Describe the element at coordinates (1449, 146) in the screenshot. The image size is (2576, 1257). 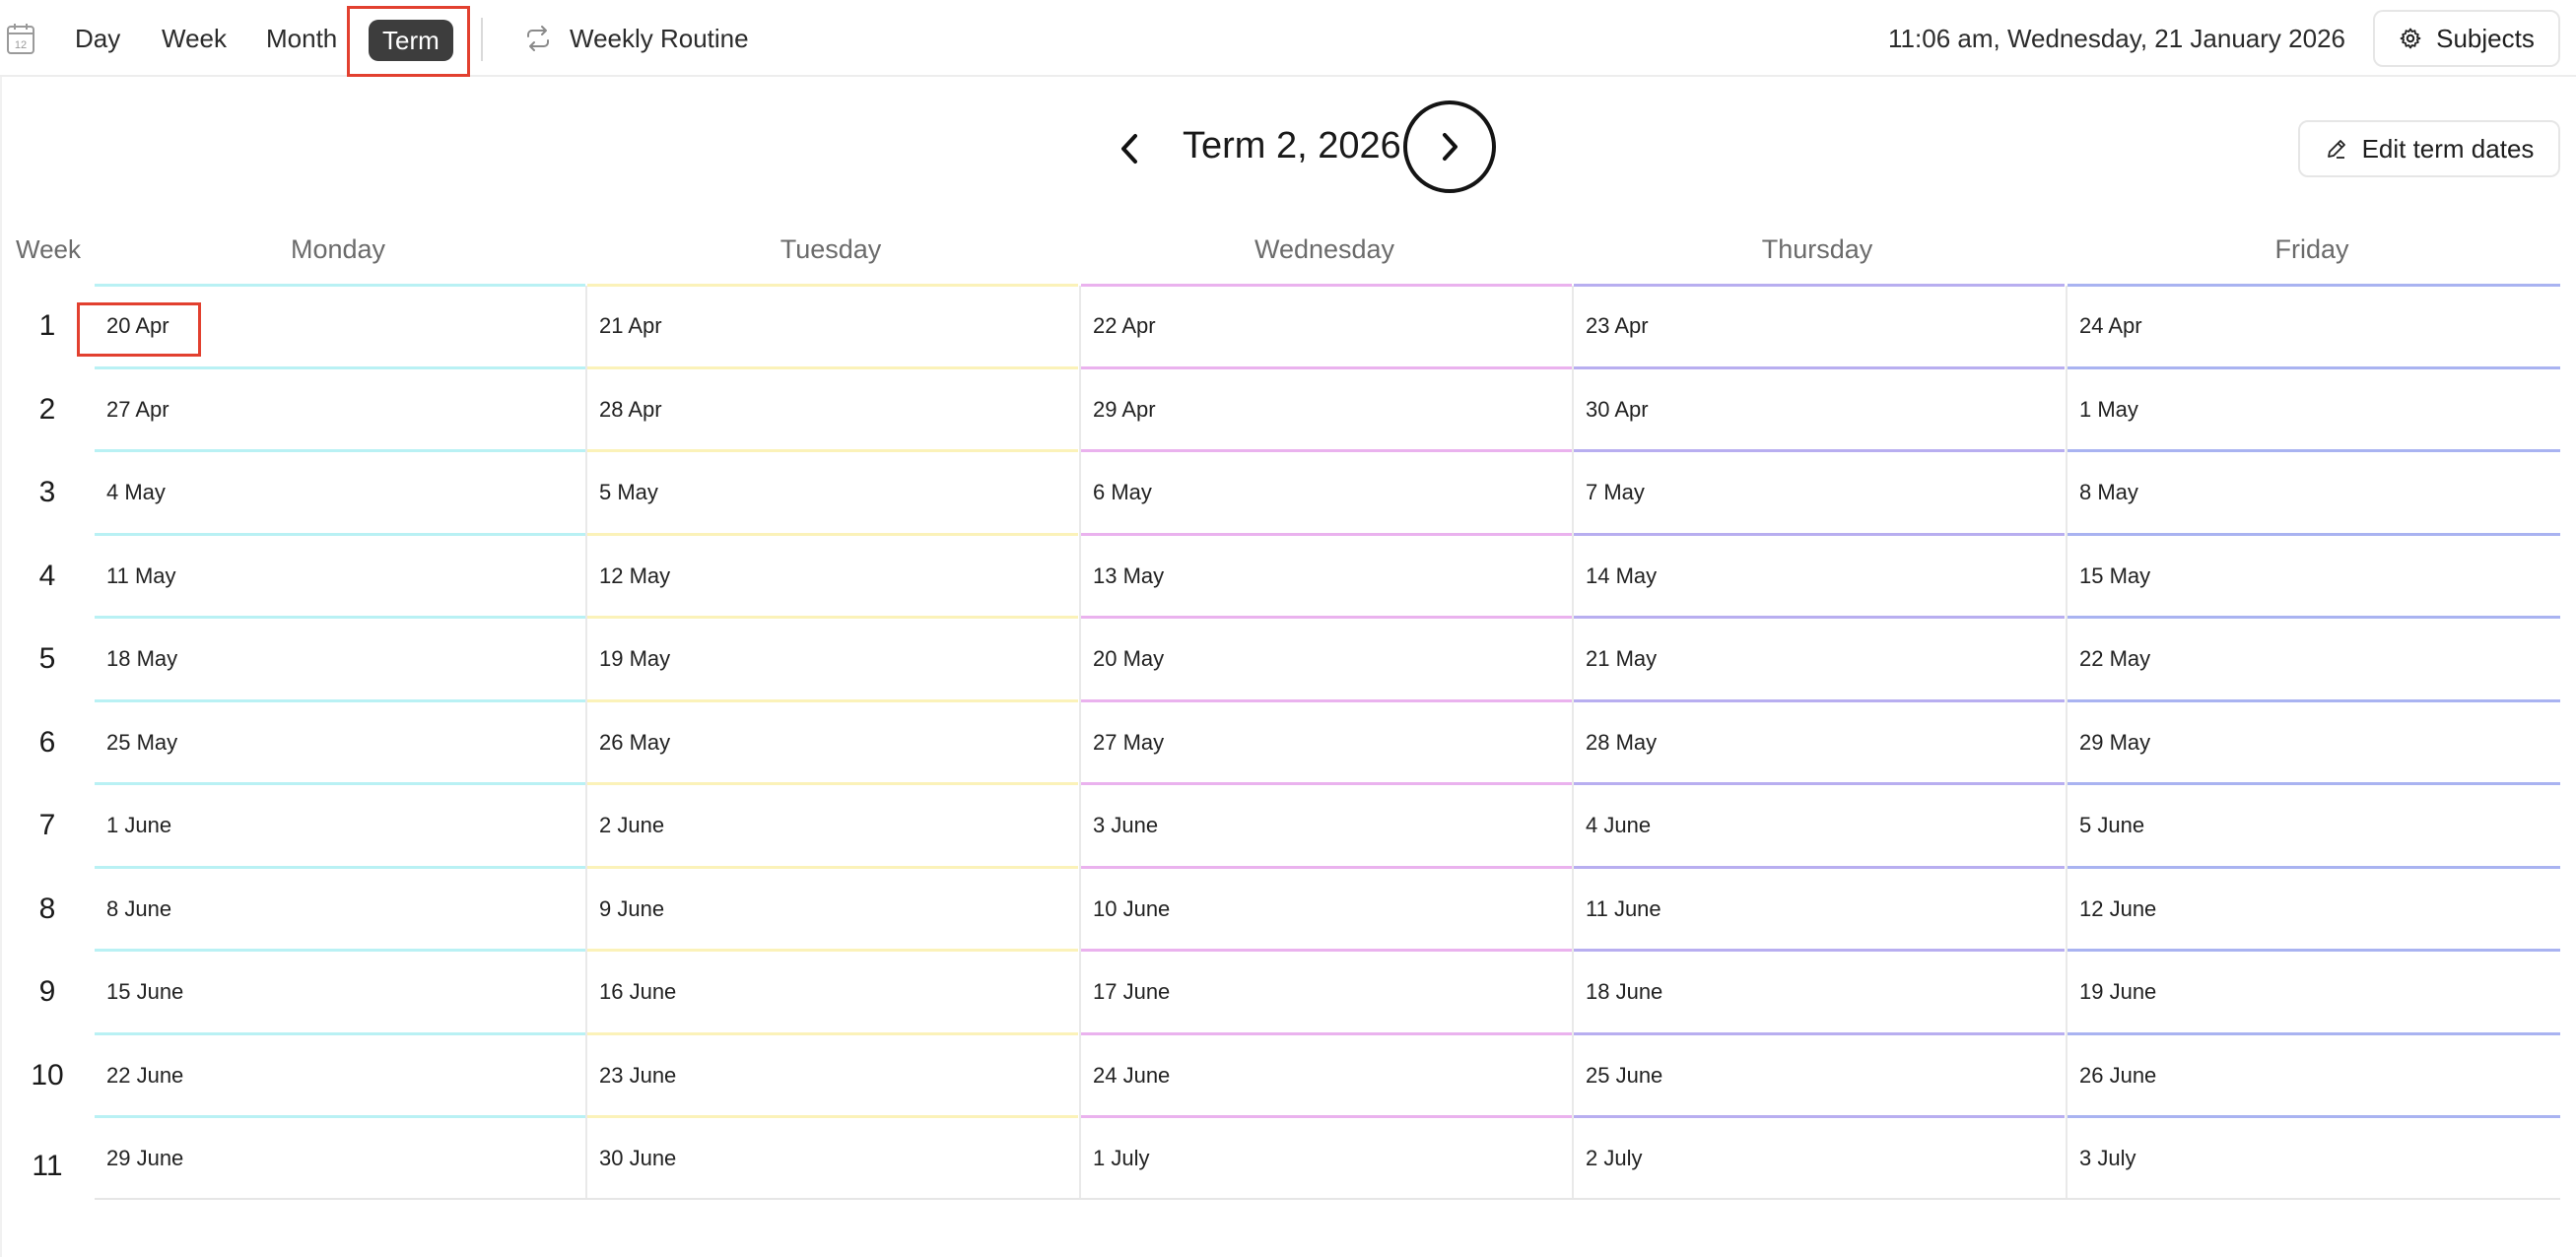
I see `next-term-button` at that location.